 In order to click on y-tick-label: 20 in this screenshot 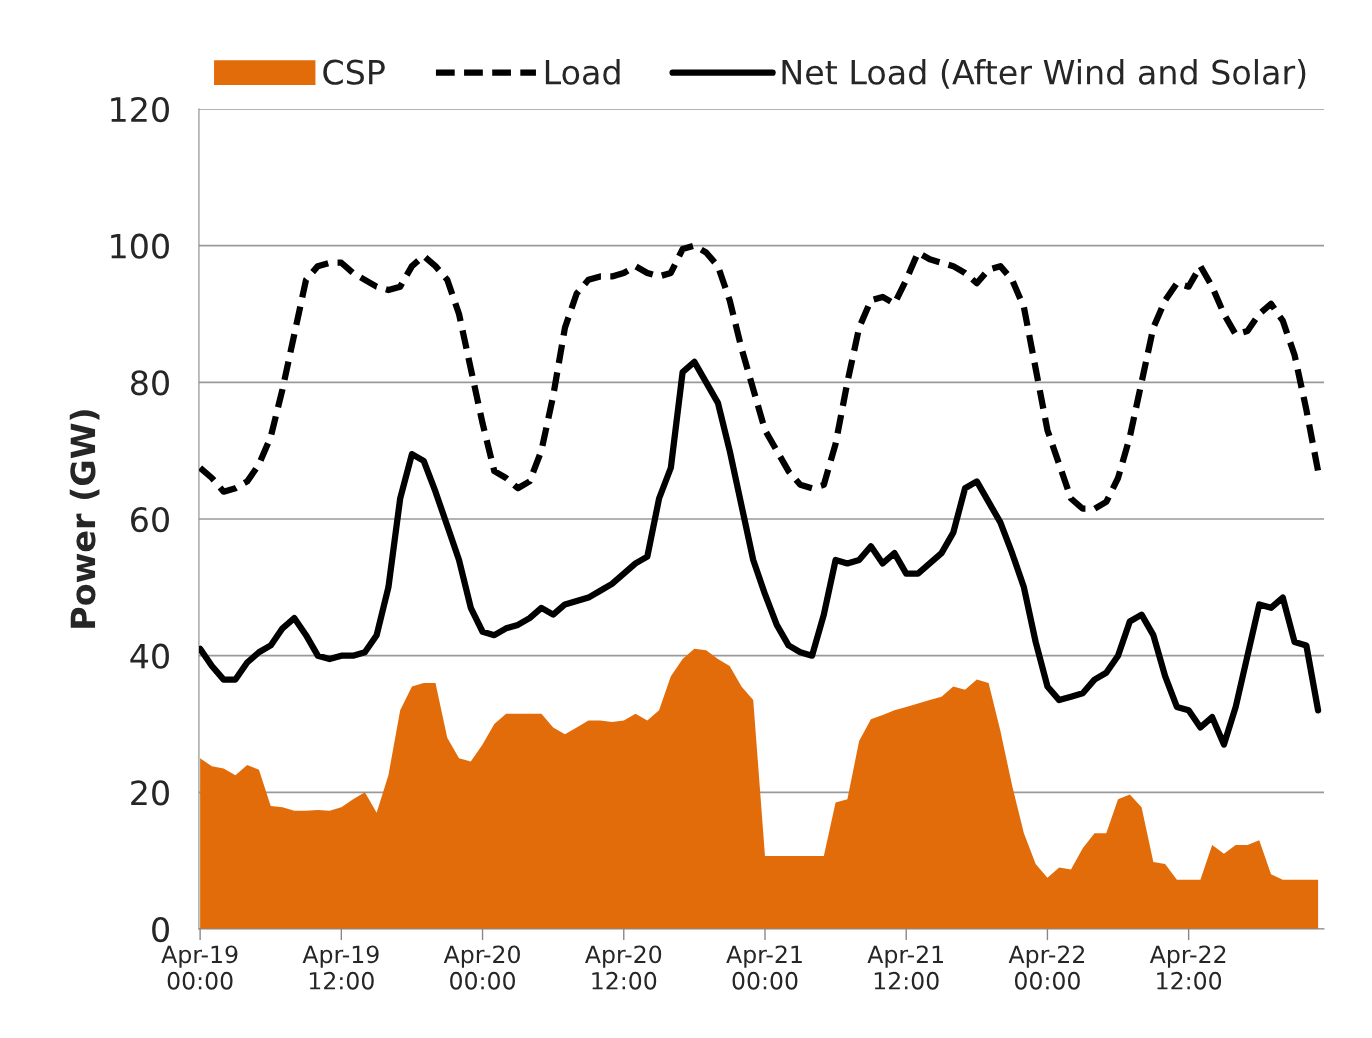, I will do `click(150, 793)`.